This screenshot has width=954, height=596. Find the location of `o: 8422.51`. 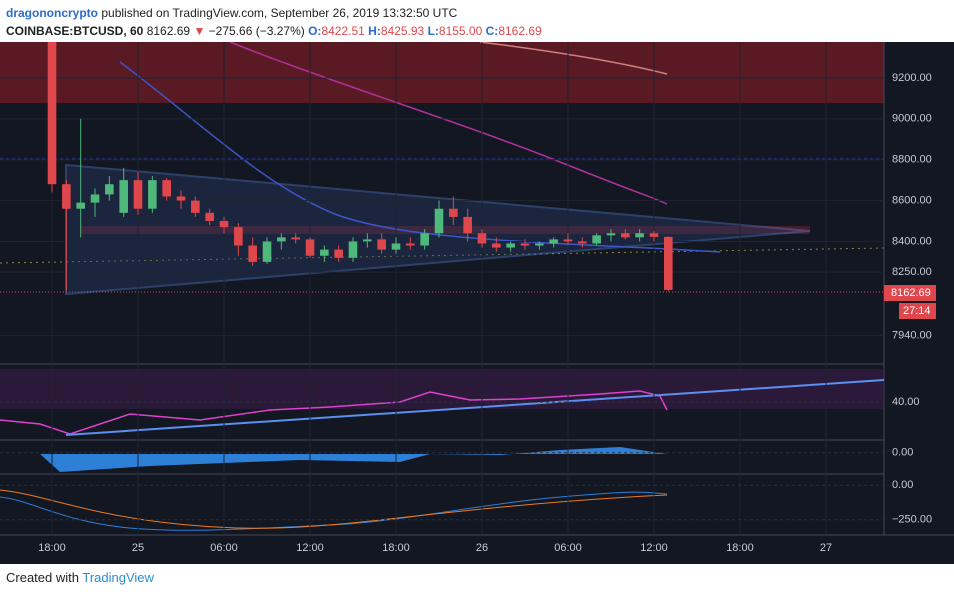

o: 8422.51 is located at coordinates (343, 31).